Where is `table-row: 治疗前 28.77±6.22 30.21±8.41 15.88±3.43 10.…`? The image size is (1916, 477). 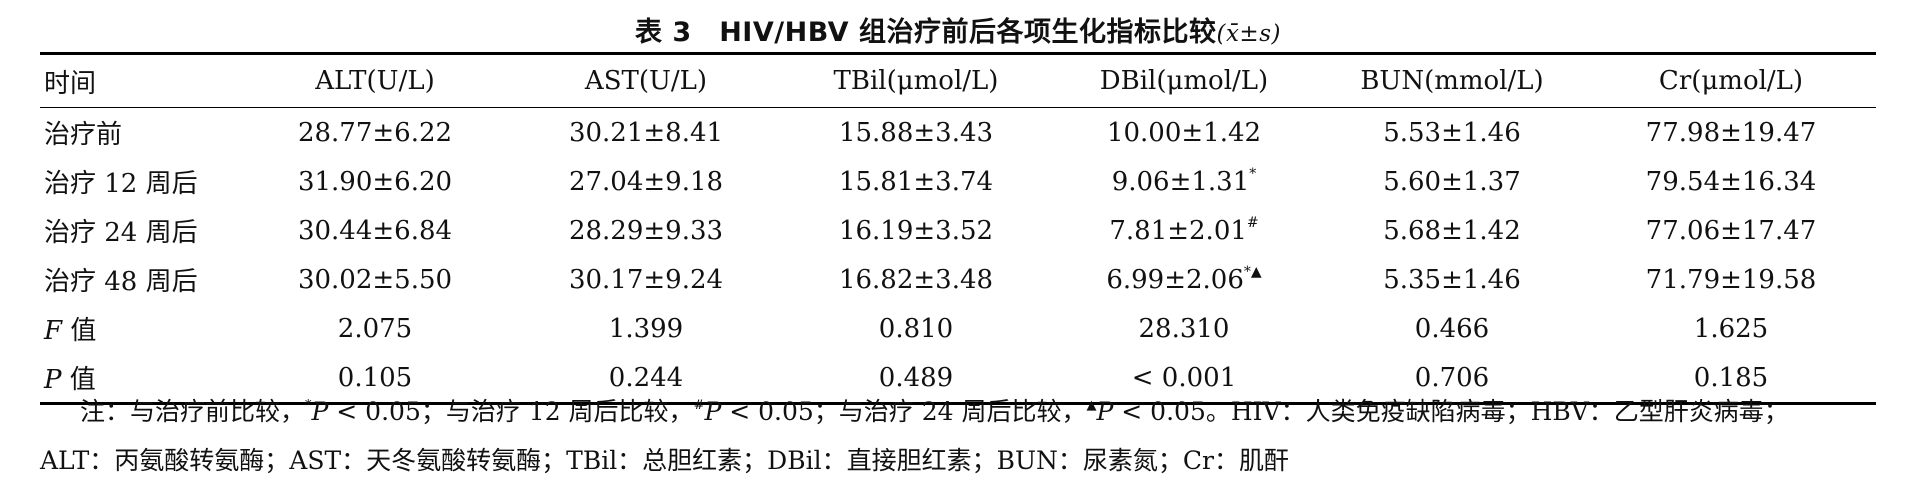 table-row: 治疗前 28.77±6.22 30.21±8.41 15.88±3.43 10.… is located at coordinates (958, 133).